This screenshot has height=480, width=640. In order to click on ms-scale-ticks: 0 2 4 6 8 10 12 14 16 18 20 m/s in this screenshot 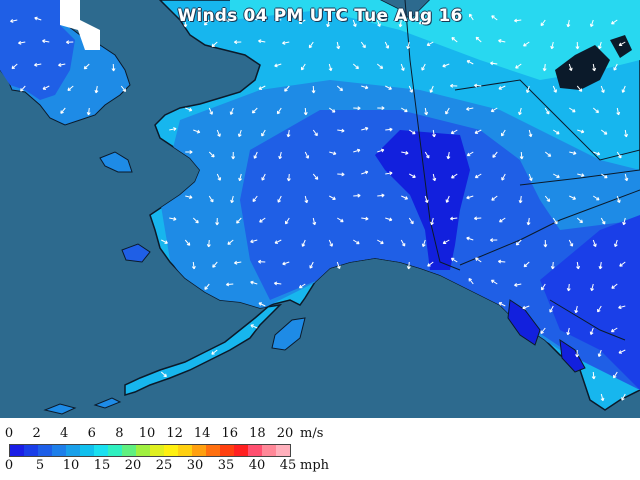, I will do `click(320, 434)`.